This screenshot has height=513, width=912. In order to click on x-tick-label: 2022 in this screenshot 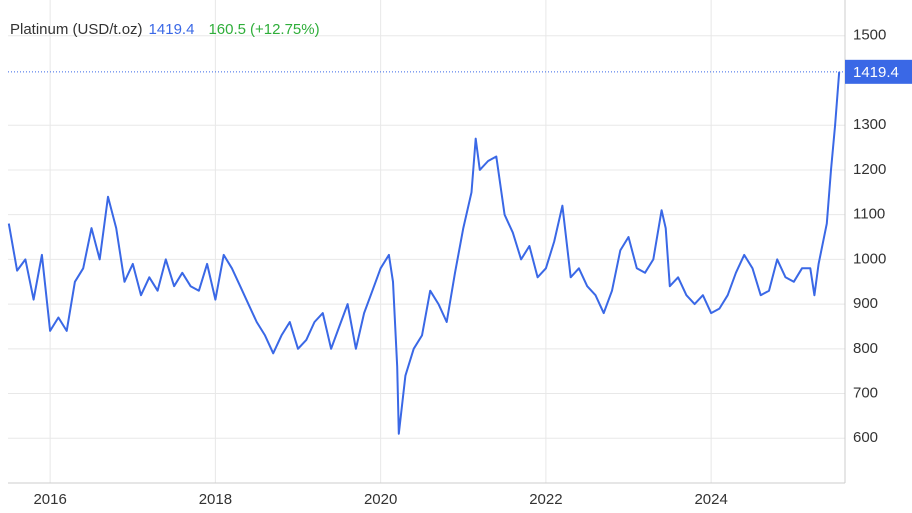, I will do `click(545, 499)`.